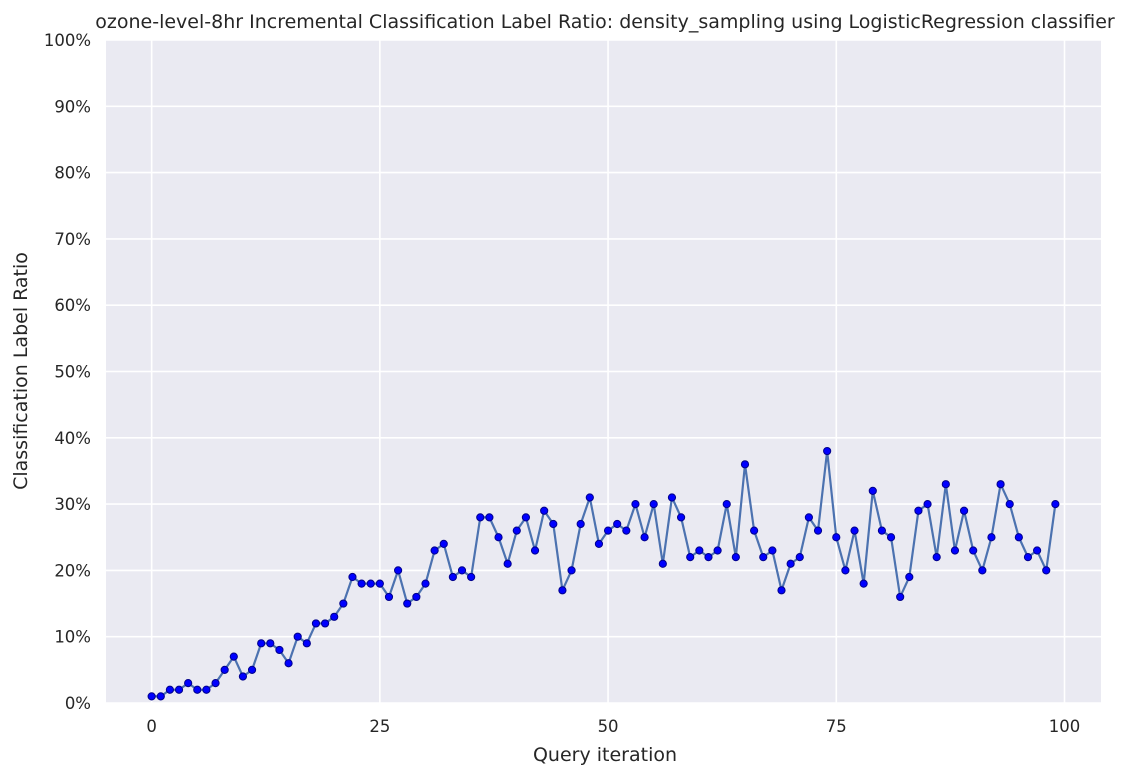 This screenshot has height=783, width=1136. I want to click on x-tick-label: 100, so click(1065, 726).